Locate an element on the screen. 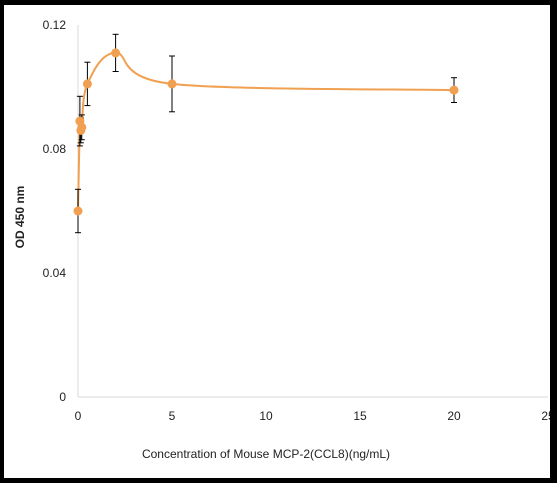  x-tick-label: 0 is located at coordinates (78, 416).